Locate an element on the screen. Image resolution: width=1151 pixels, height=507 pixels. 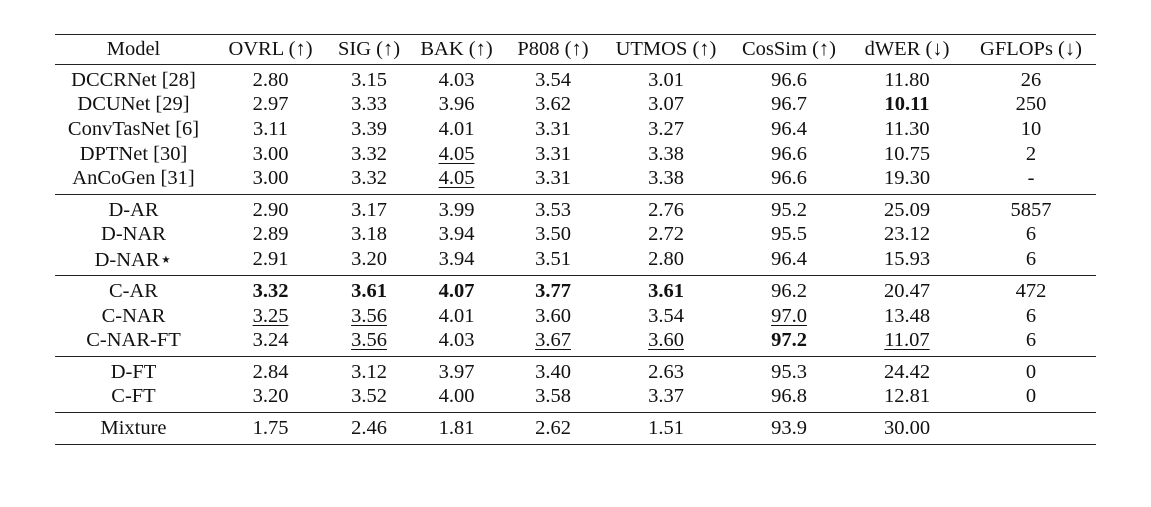
cell-gflops: 26 is located at coordinates (1031, 78).